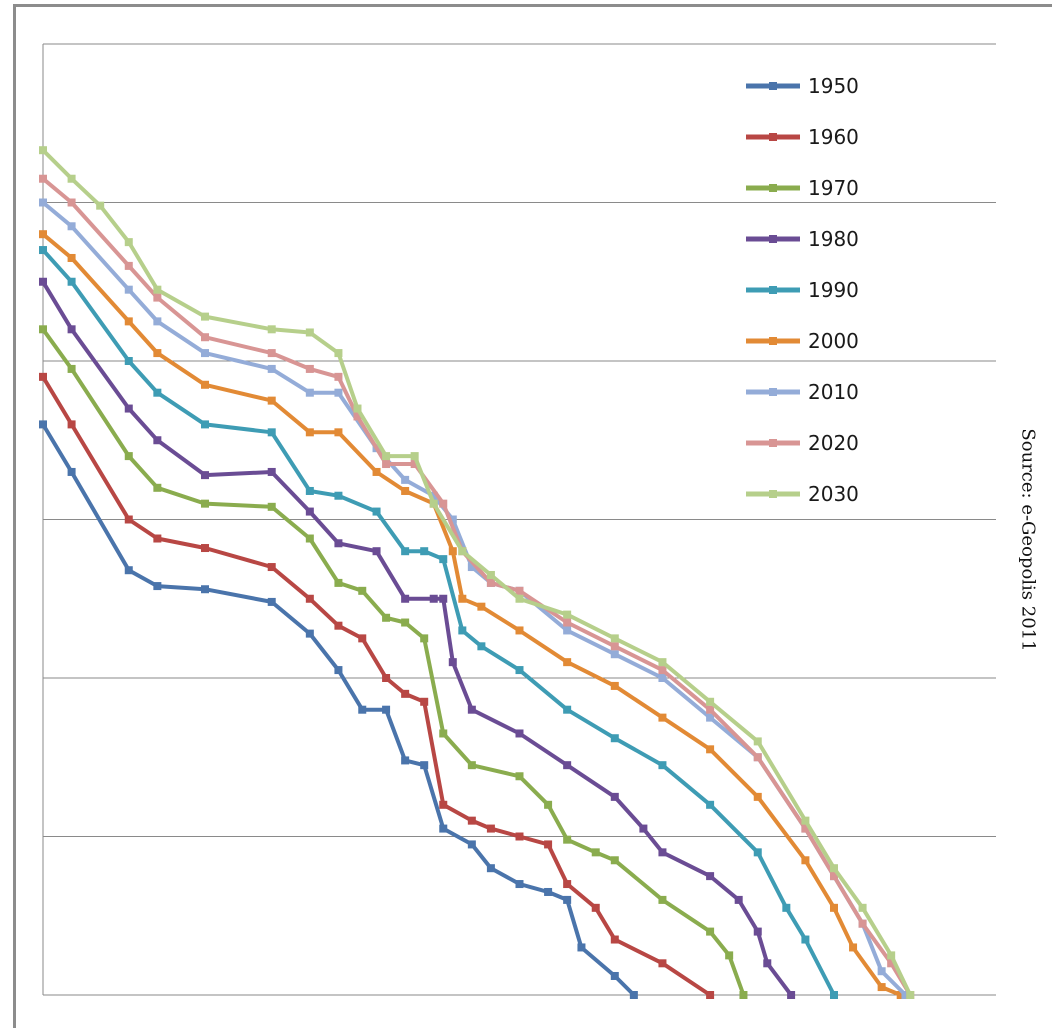  I want to click on source-caption: Source: e-Geopolis 2011, so click(1028, 540).